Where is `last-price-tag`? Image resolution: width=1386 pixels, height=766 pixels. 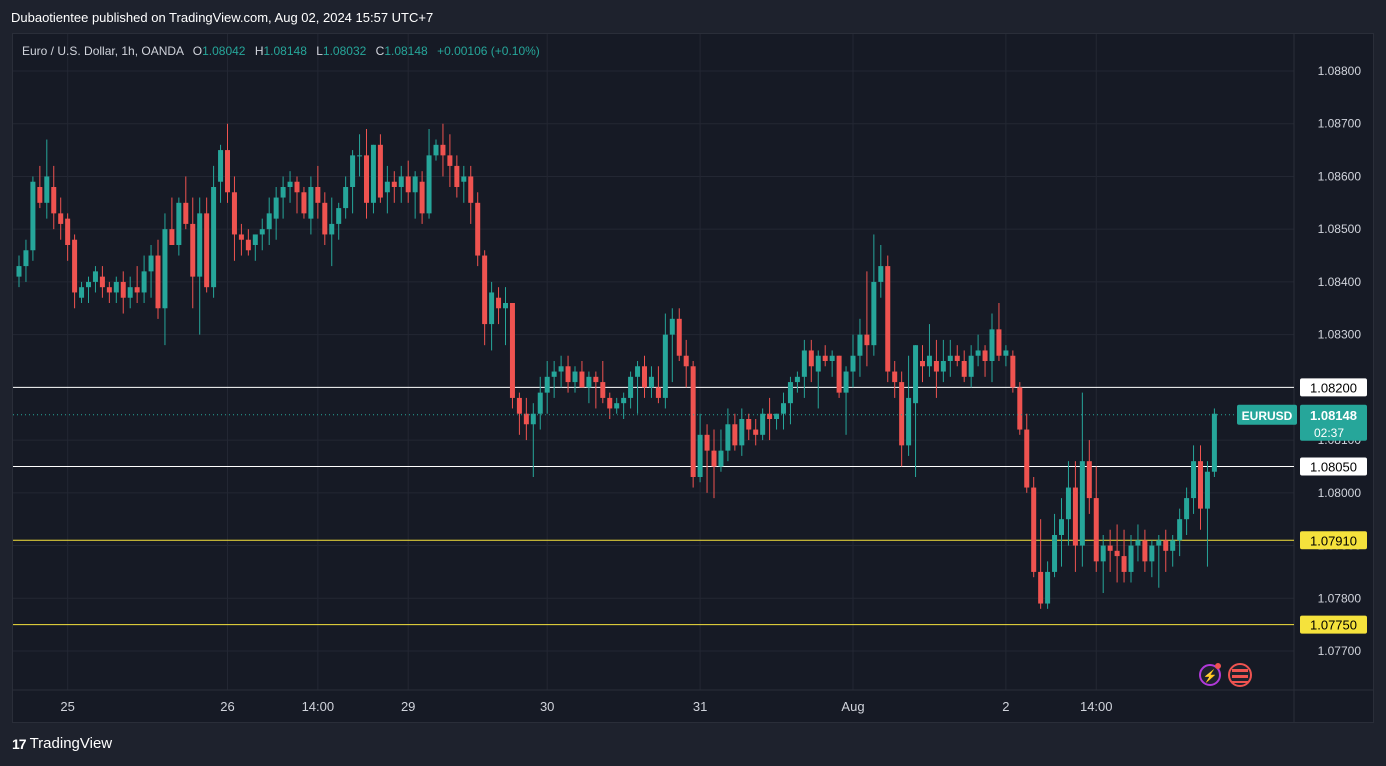
last-price-tag is located at coordinates (1333, 422).